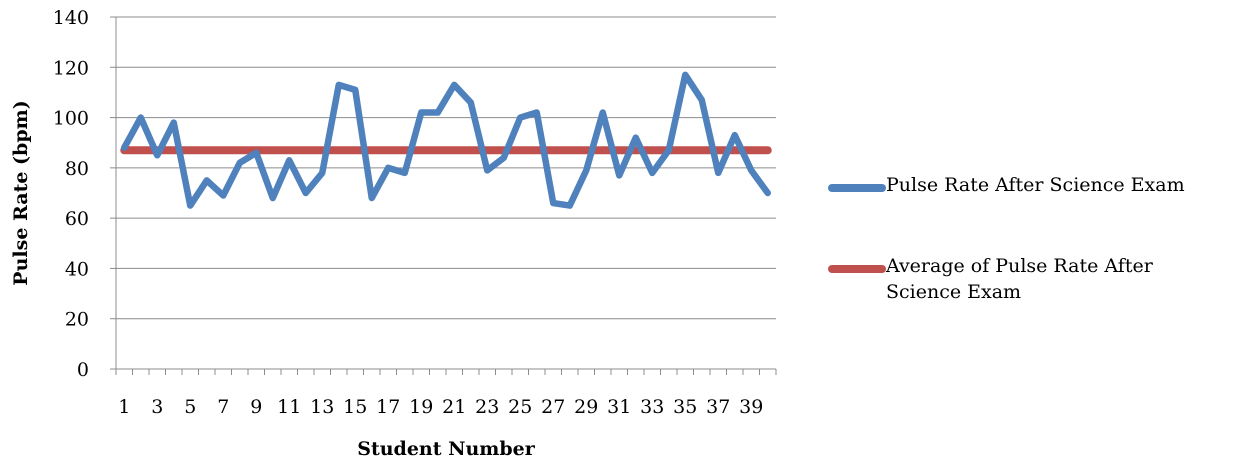 The image size is (1233, 459). What do you see at coordinates (77, 169) in the screenshot?
I see `y-tick-label-80: 80` at bounding box center [77, 169].